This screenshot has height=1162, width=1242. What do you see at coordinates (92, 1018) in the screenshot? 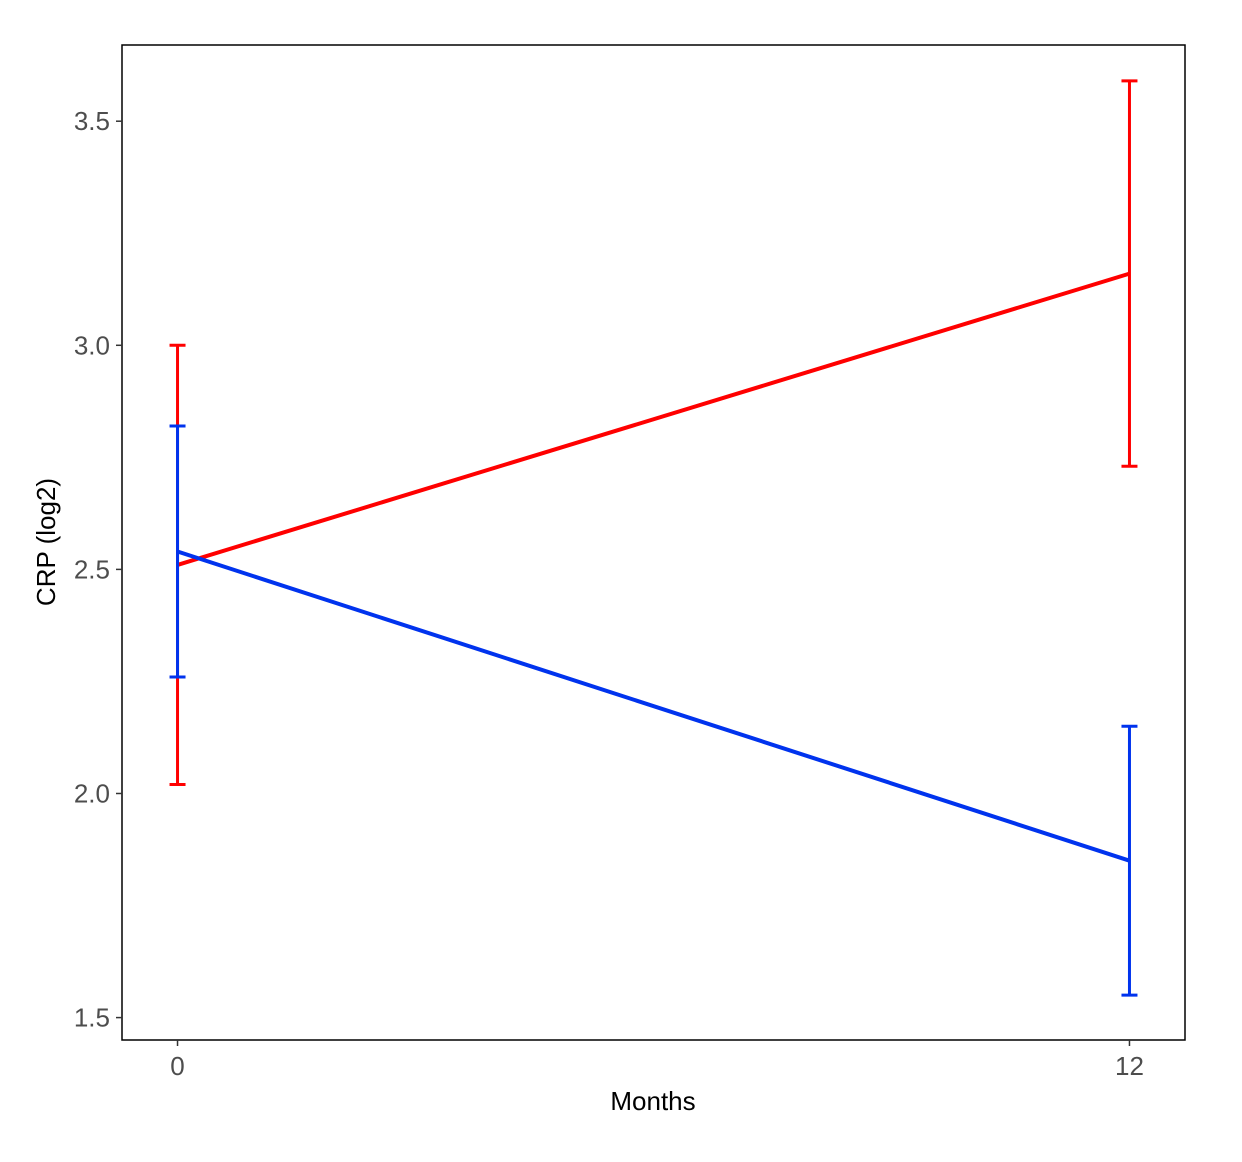
I see `y-tick-label-0: 1.5` at bounding box center [92, 1018].